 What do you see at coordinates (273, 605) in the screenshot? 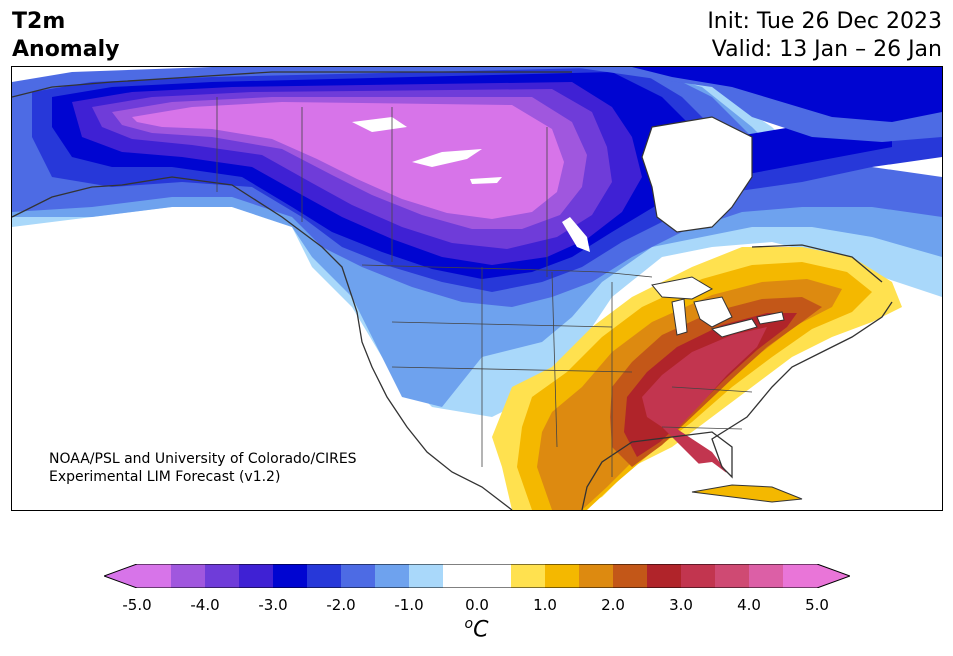
I see `colorbar-tick-label: -3.0` at bounding box center [273, 605].